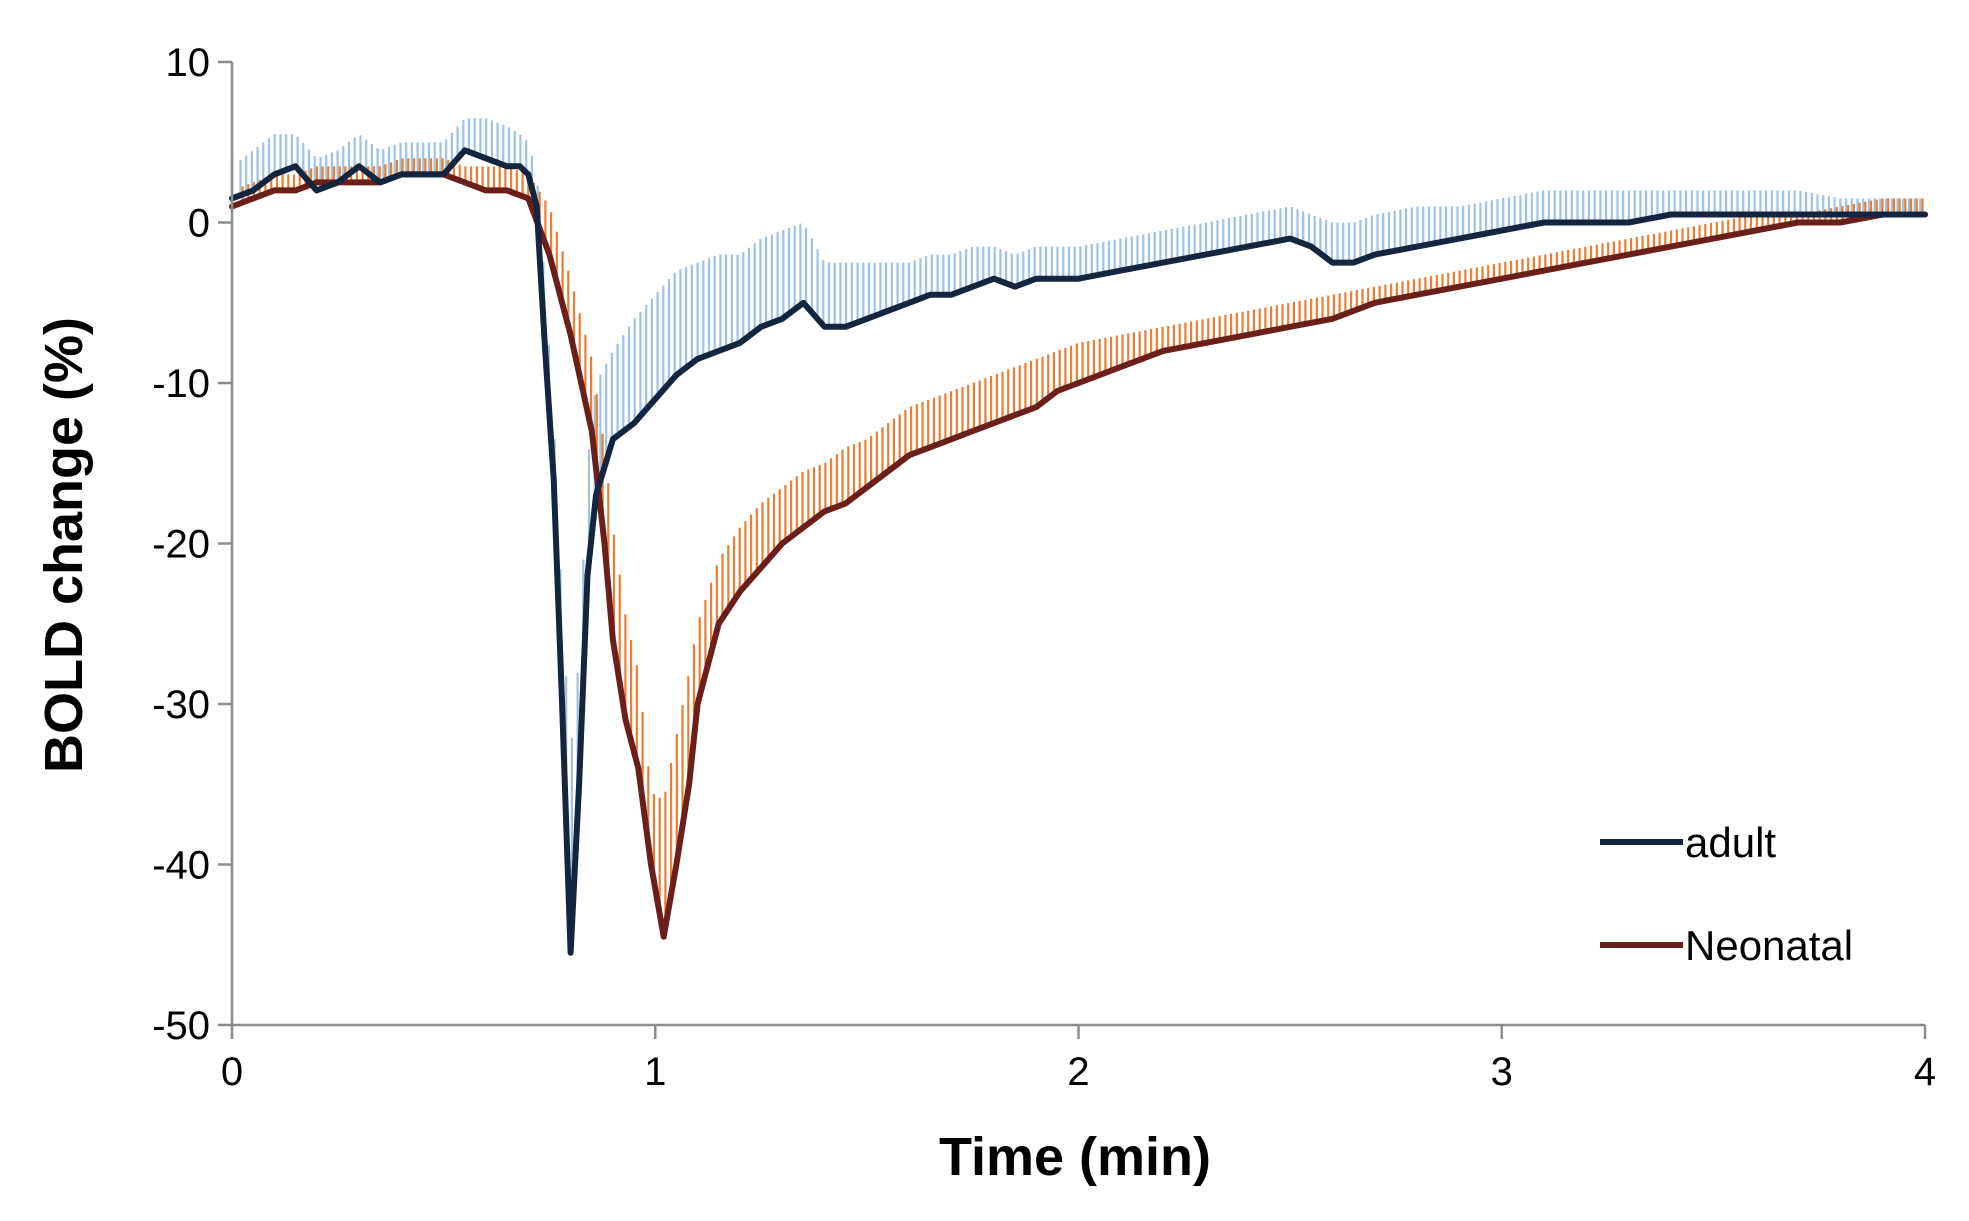 The height and width of the screenshot is (1221, 1969). I want to click on x-tick-label: 0, so click(232, 1072).